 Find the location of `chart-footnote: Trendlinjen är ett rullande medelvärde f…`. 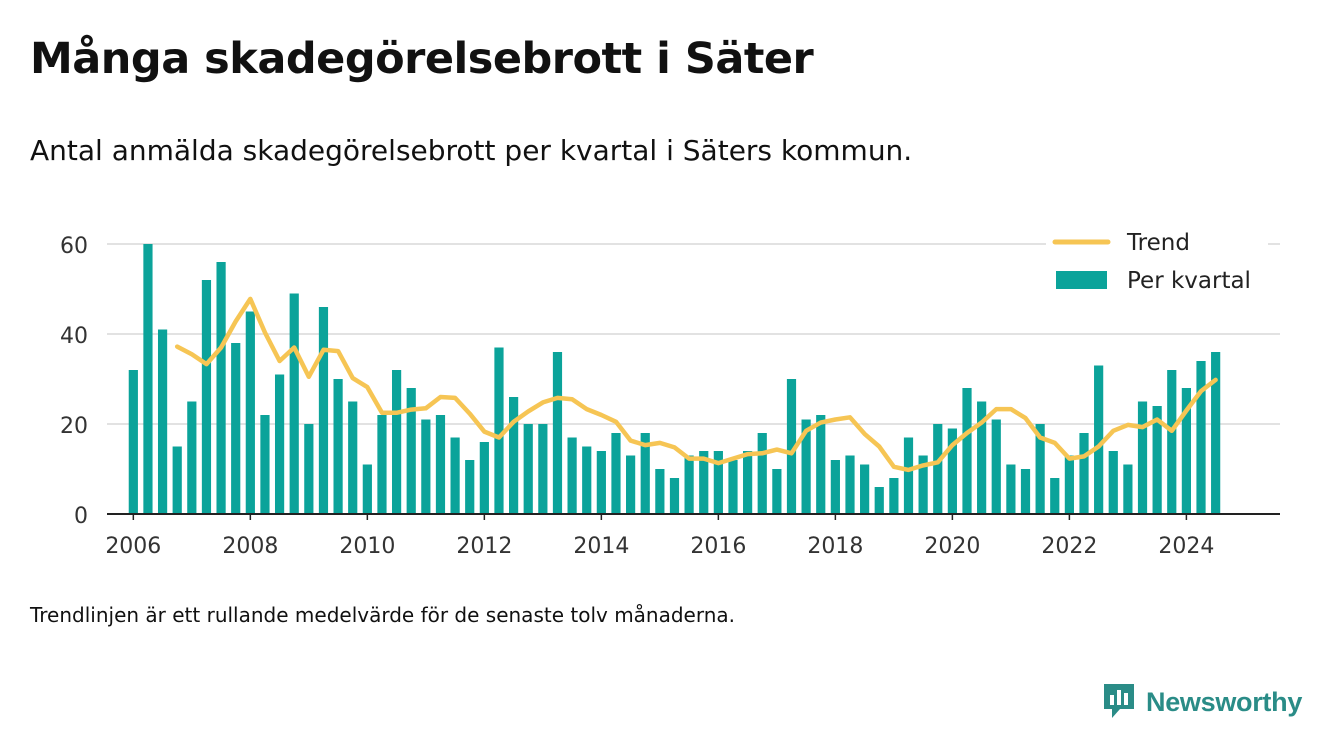

chart-footnote: Trendlinjen är ett rullande medelvärde f… is located at coordinates (383, 615).